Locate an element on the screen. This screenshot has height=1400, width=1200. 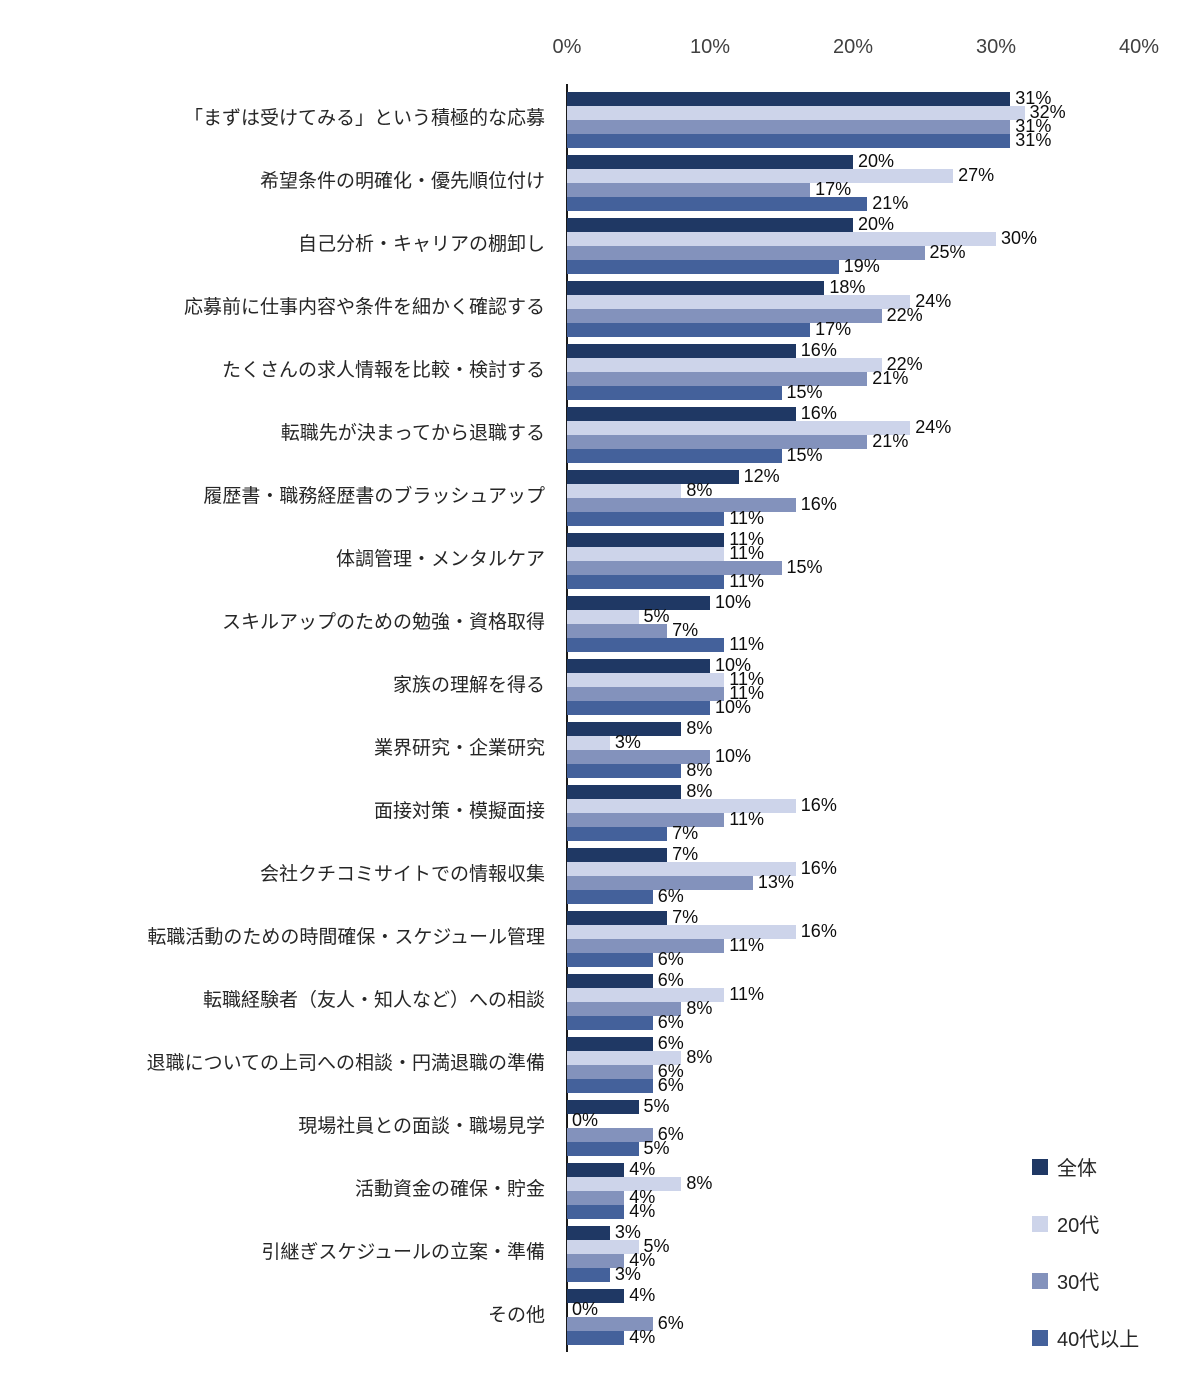
category-label: 引継ぎスケジュールの立案・準備 is located at coordinates (403, 1253).